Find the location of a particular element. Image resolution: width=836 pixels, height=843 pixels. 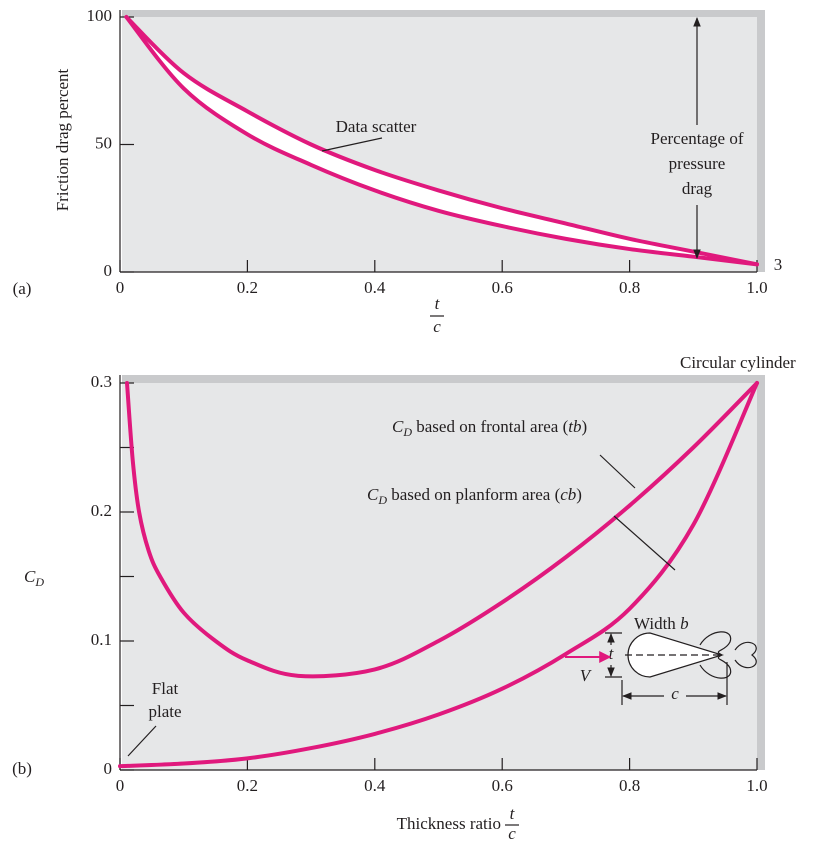

annotation: pressure is located at coordinates (697, 163).